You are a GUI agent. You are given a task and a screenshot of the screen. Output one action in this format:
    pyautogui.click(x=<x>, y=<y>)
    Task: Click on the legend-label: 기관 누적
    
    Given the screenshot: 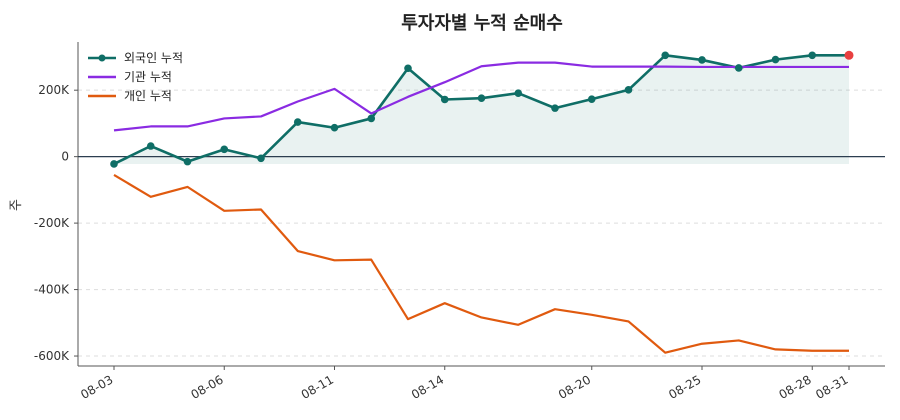 What is the action you would take?
    pyautogui.click(x=148, y=77)
    